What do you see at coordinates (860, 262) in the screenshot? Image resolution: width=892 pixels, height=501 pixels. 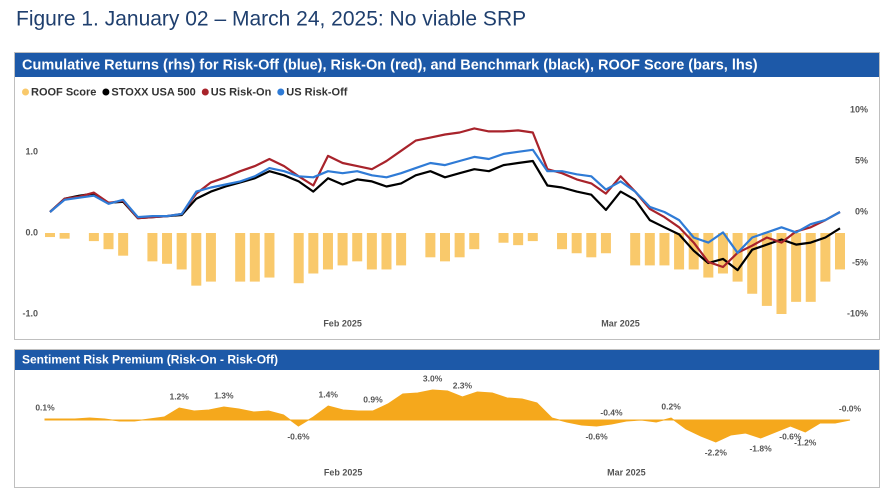 I see `y2-tick-label: -5%` at bounding box center [860, 262].